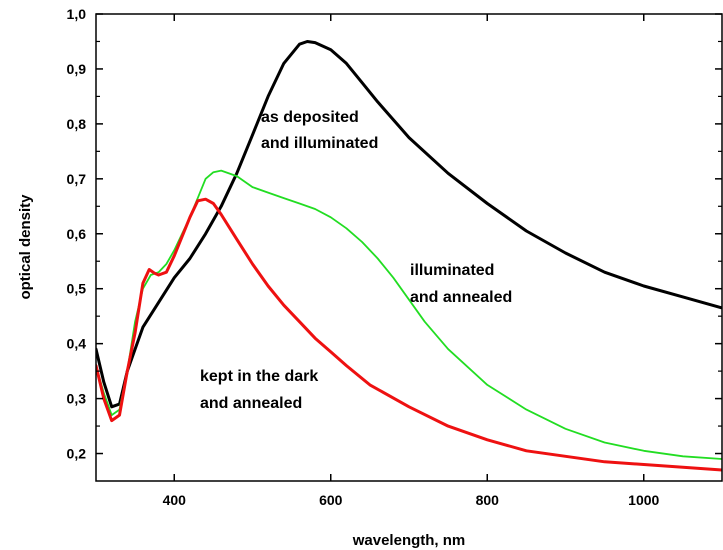 The width and height of the screenshot is (723, 550). Describe the element at coordinates (77, 69) in the screenshot. I see `y-tick-label: 0,9` at that location.